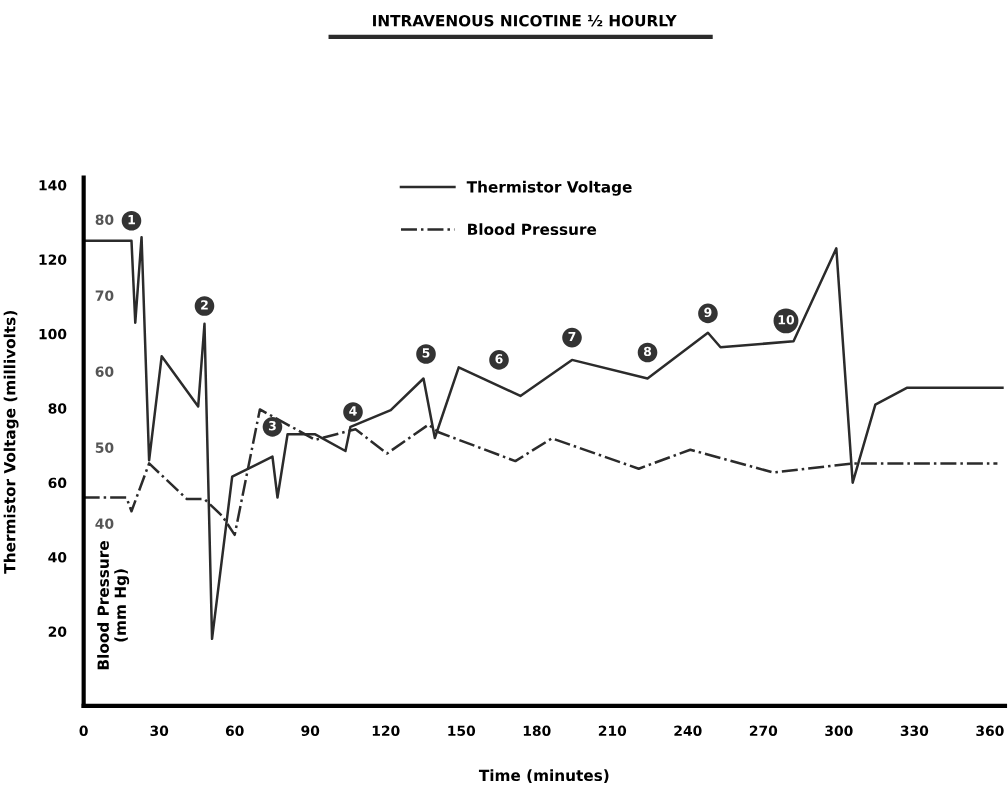  What do you see at coordinates (310, 731) in the screenshot?
I see `x-tick-label: 90` at bounding box center [310, 731].